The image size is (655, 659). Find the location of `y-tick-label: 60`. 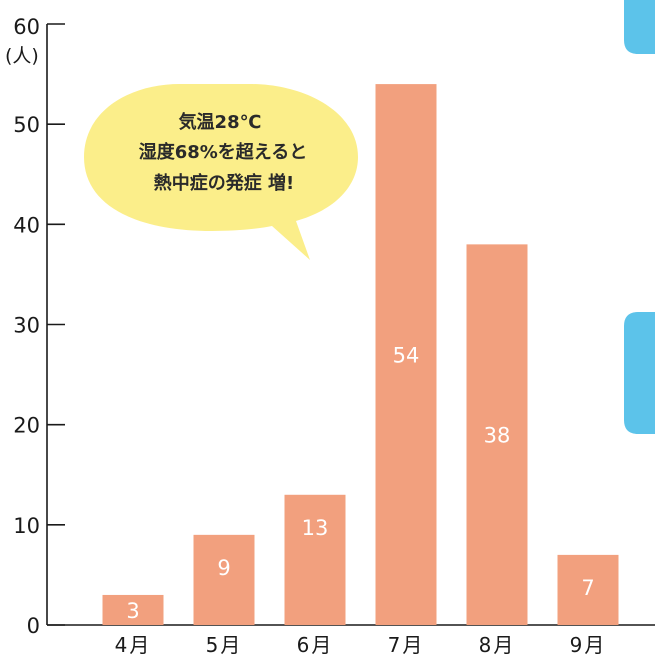

y-tick-label: 60 is located at coordinates (26, 27).